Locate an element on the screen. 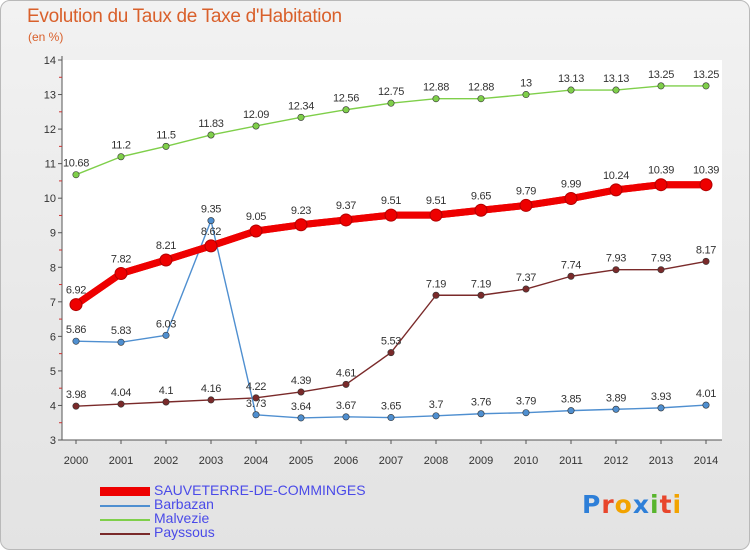 The image size is (750, 550). legend-label: Barbazan is located at coordinates (184, 504).